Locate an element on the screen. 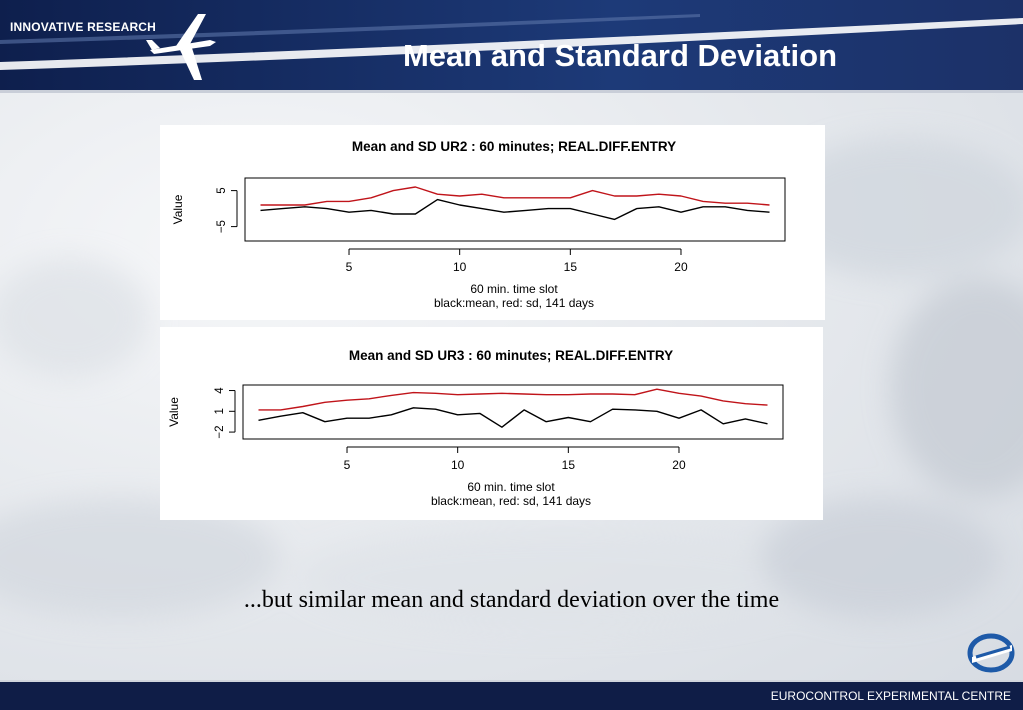 The width and height of the screenshot is (1023, 710). chart-1-x-tick-label: 20 is located at coordinates (681, 267).